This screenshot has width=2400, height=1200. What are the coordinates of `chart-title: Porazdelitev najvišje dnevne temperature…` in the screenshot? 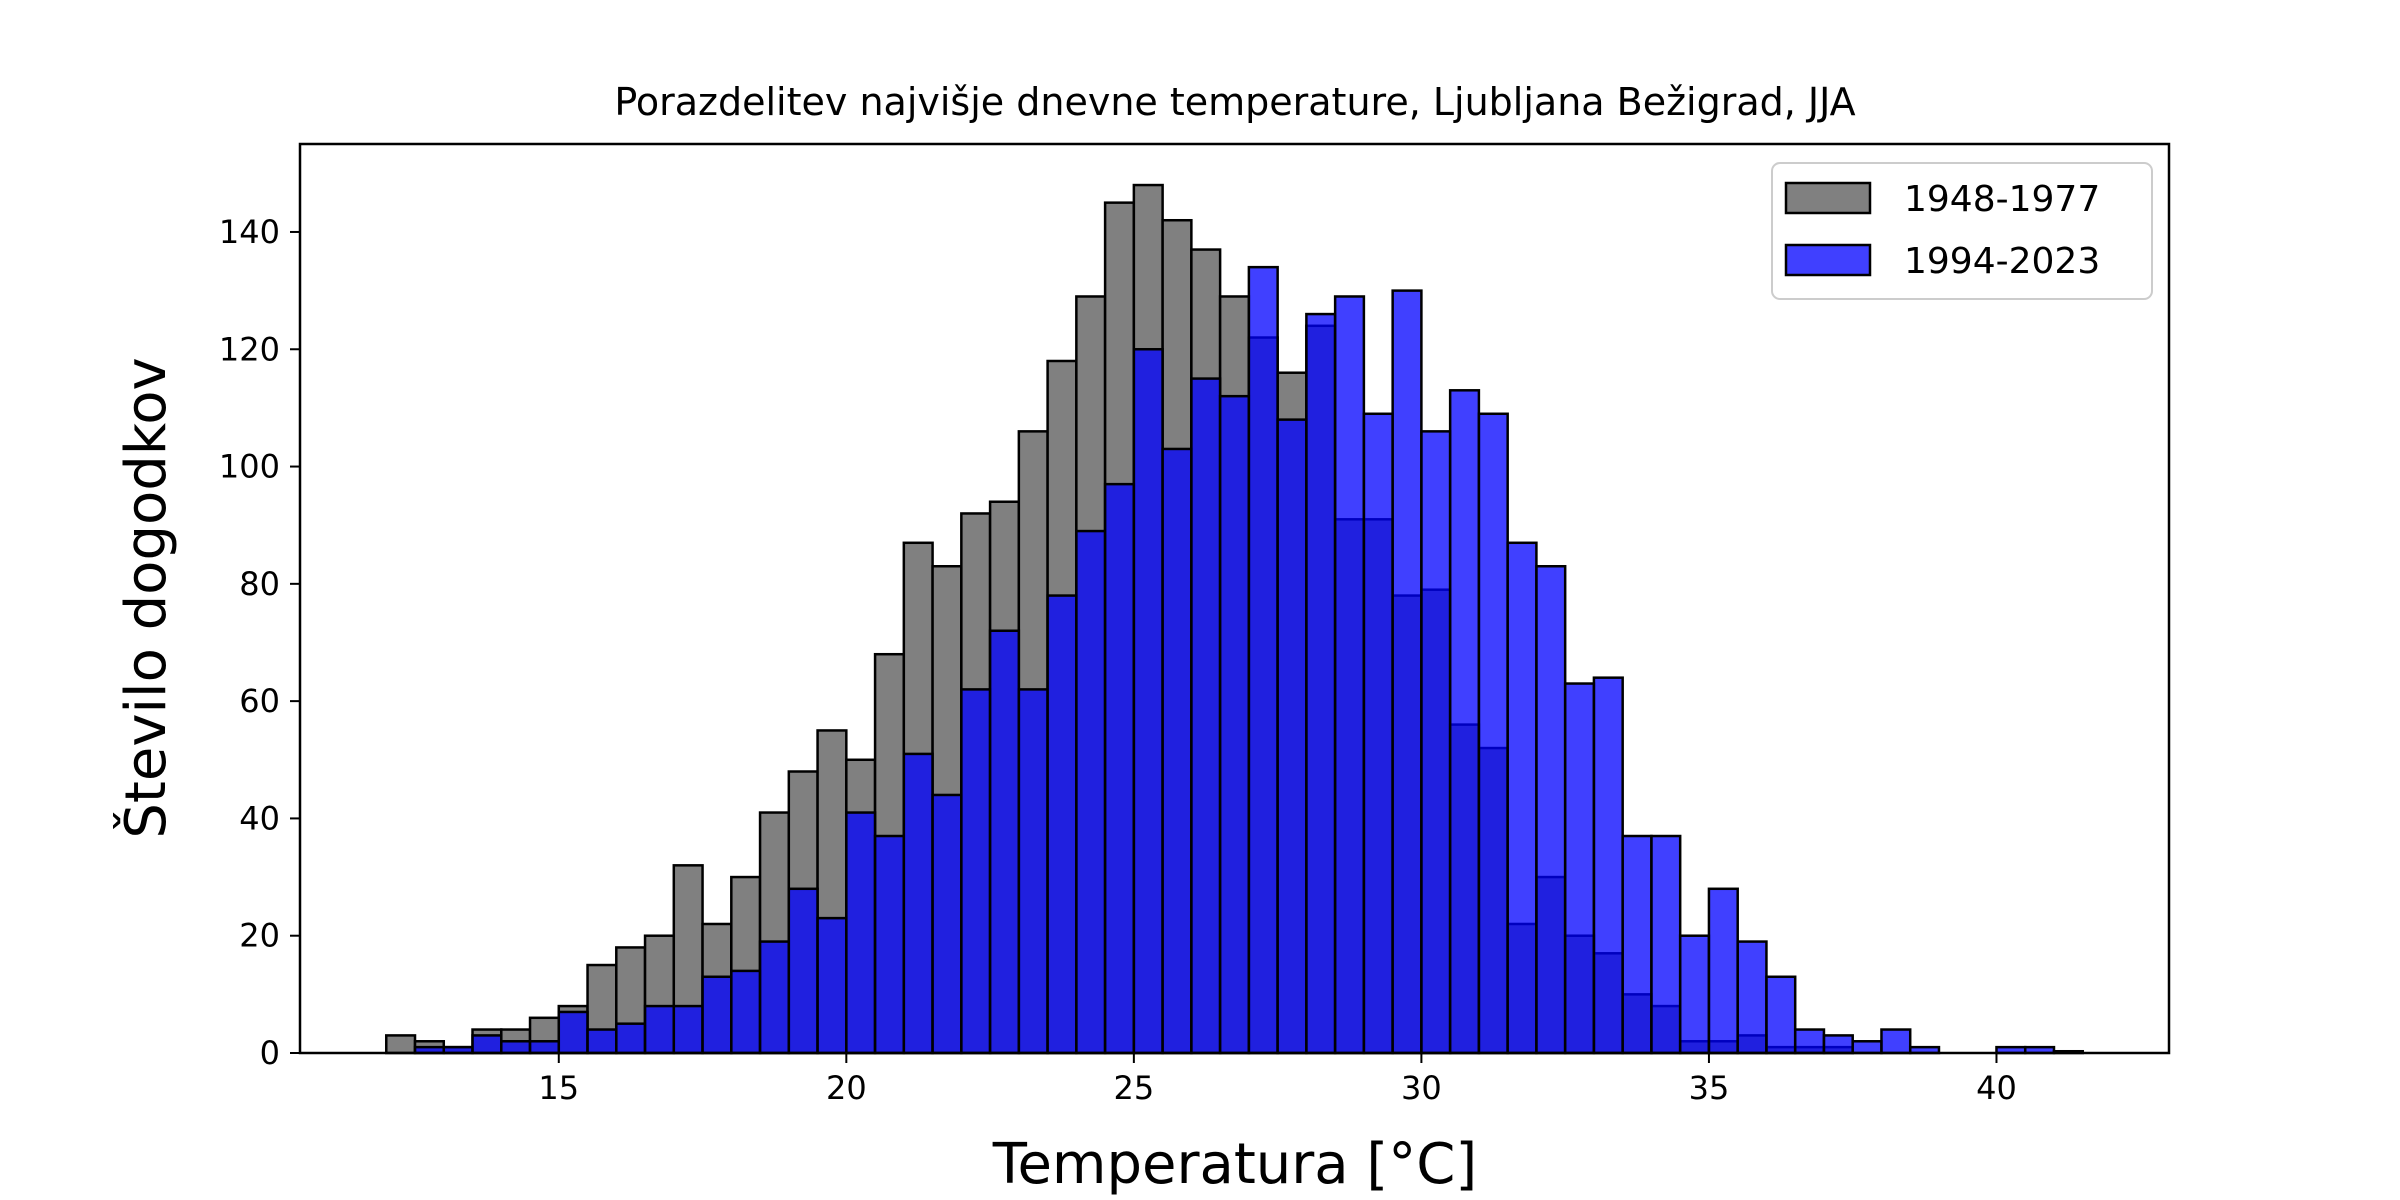 It's located at (1234, 102).